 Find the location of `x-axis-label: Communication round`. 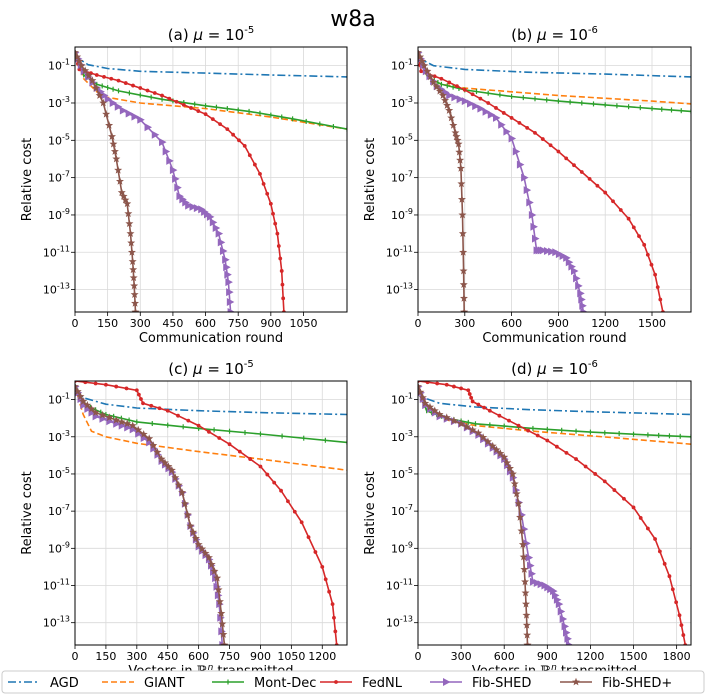

x-axis-label: Communication round is located at coordinates (554, 338).